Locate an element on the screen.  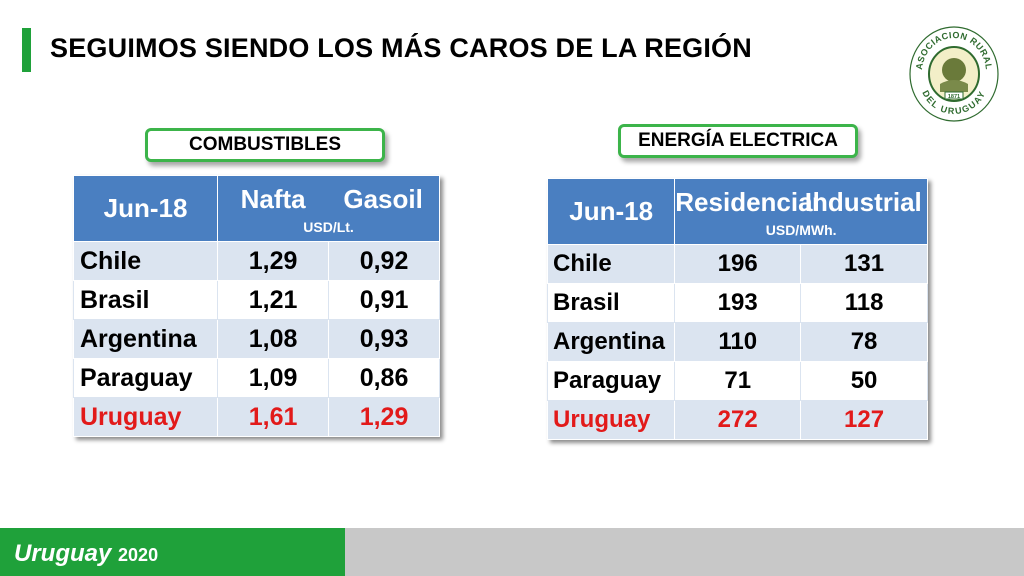
table-row: Paraguay 1,09 0,86 is located at coordinates (256, 378).